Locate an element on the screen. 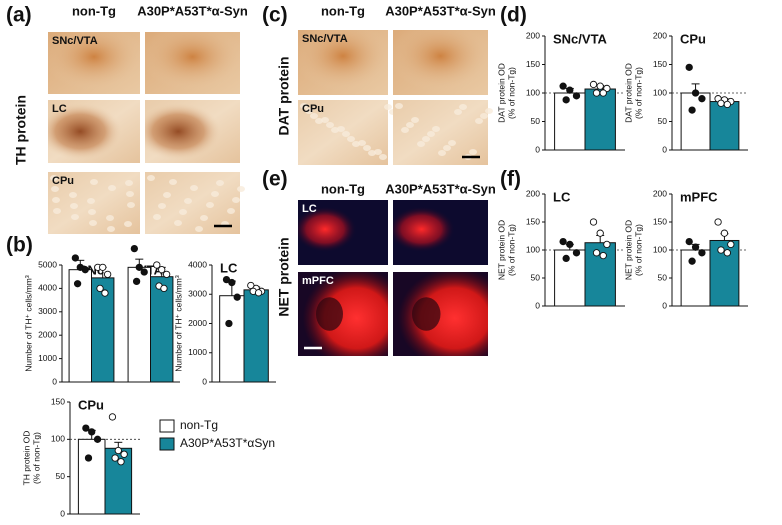 The height and width of the screenshot is (525, 782). y-axis-label: NET protein OD is located at coordinates (628, 250).